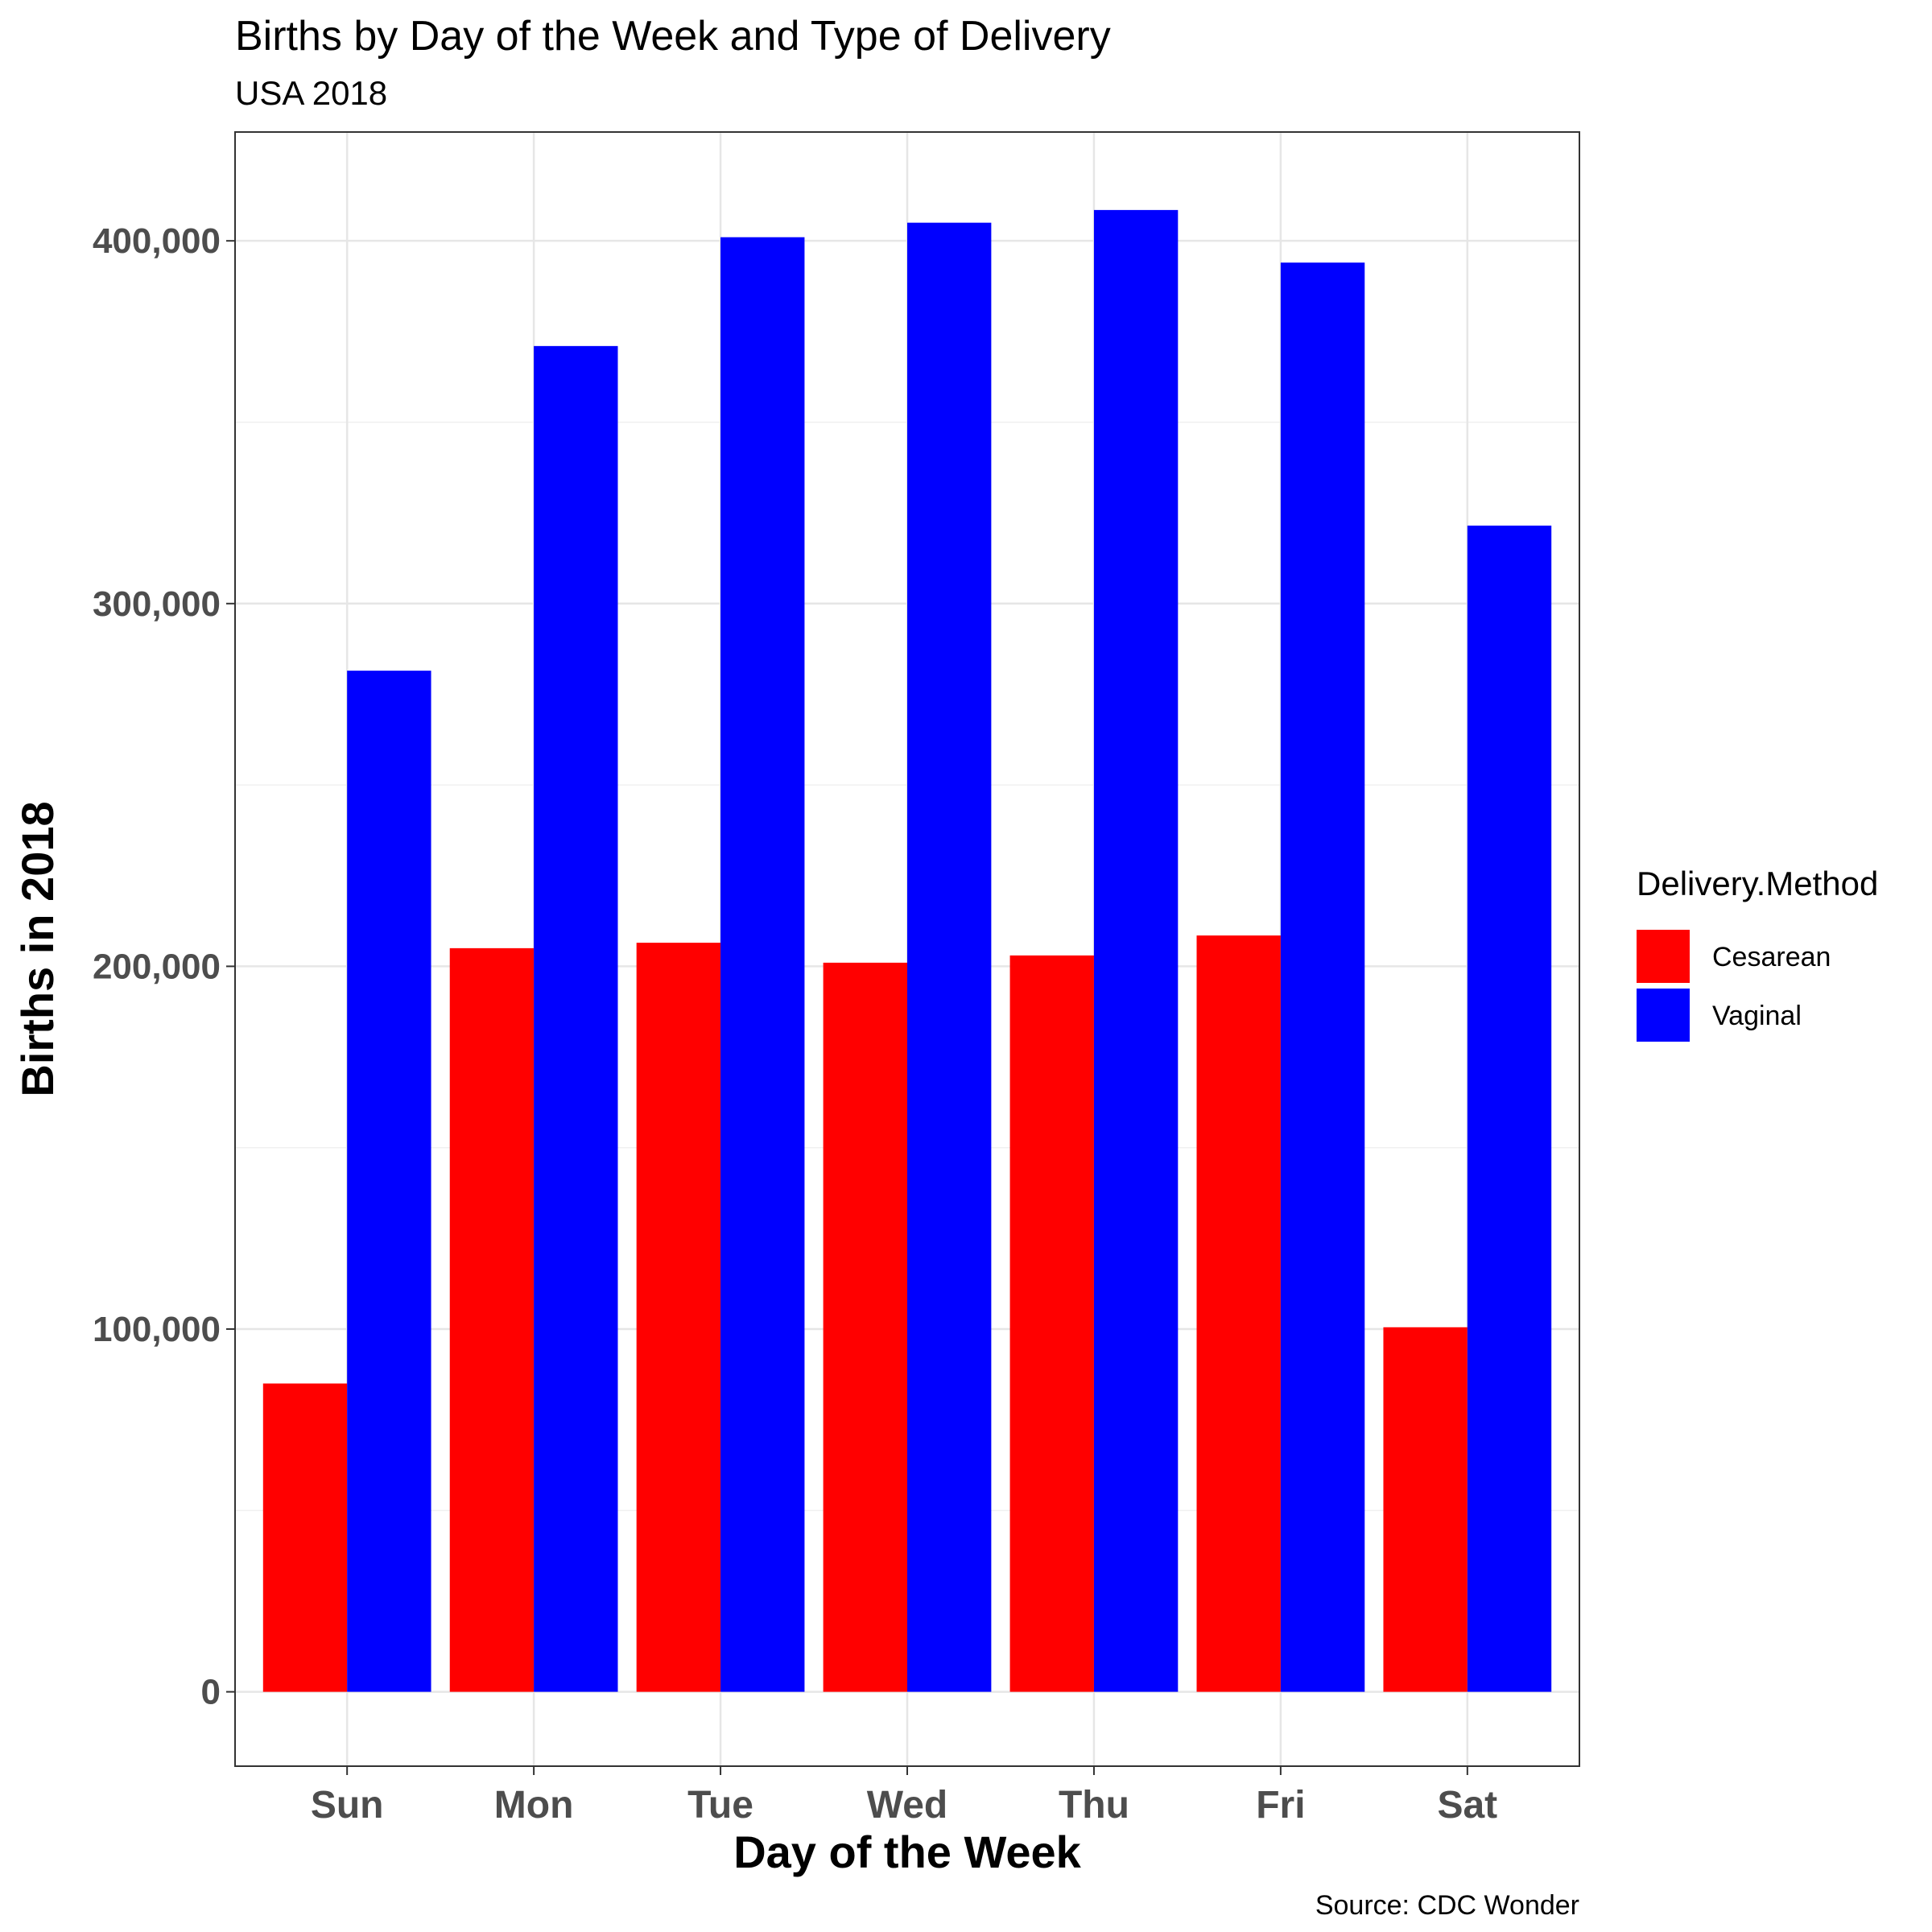  Describe the element at coordinates (1094, 1805) in the screenshot. I see `x-tick-label-thu: Thu` at that location.